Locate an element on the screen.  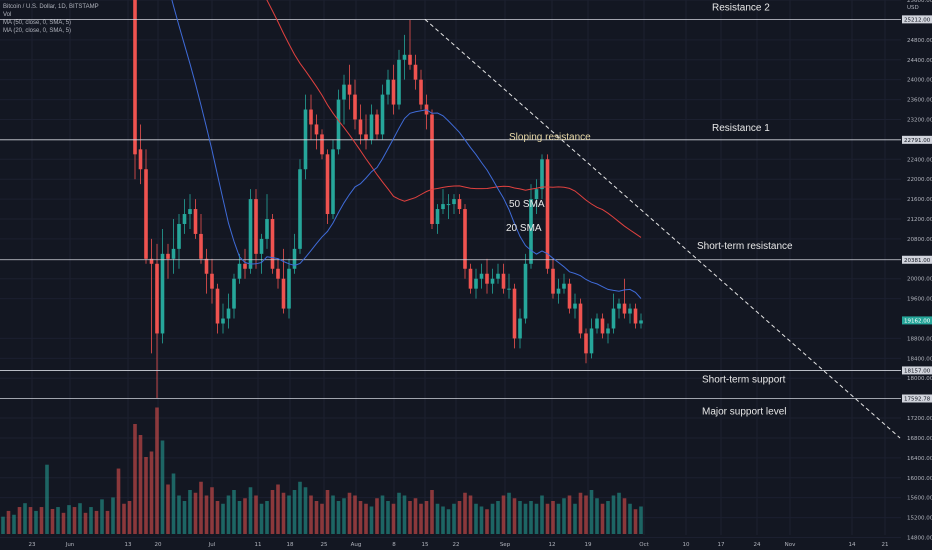
level-price-text: 17592.78 is located at coordinates (917, 400).